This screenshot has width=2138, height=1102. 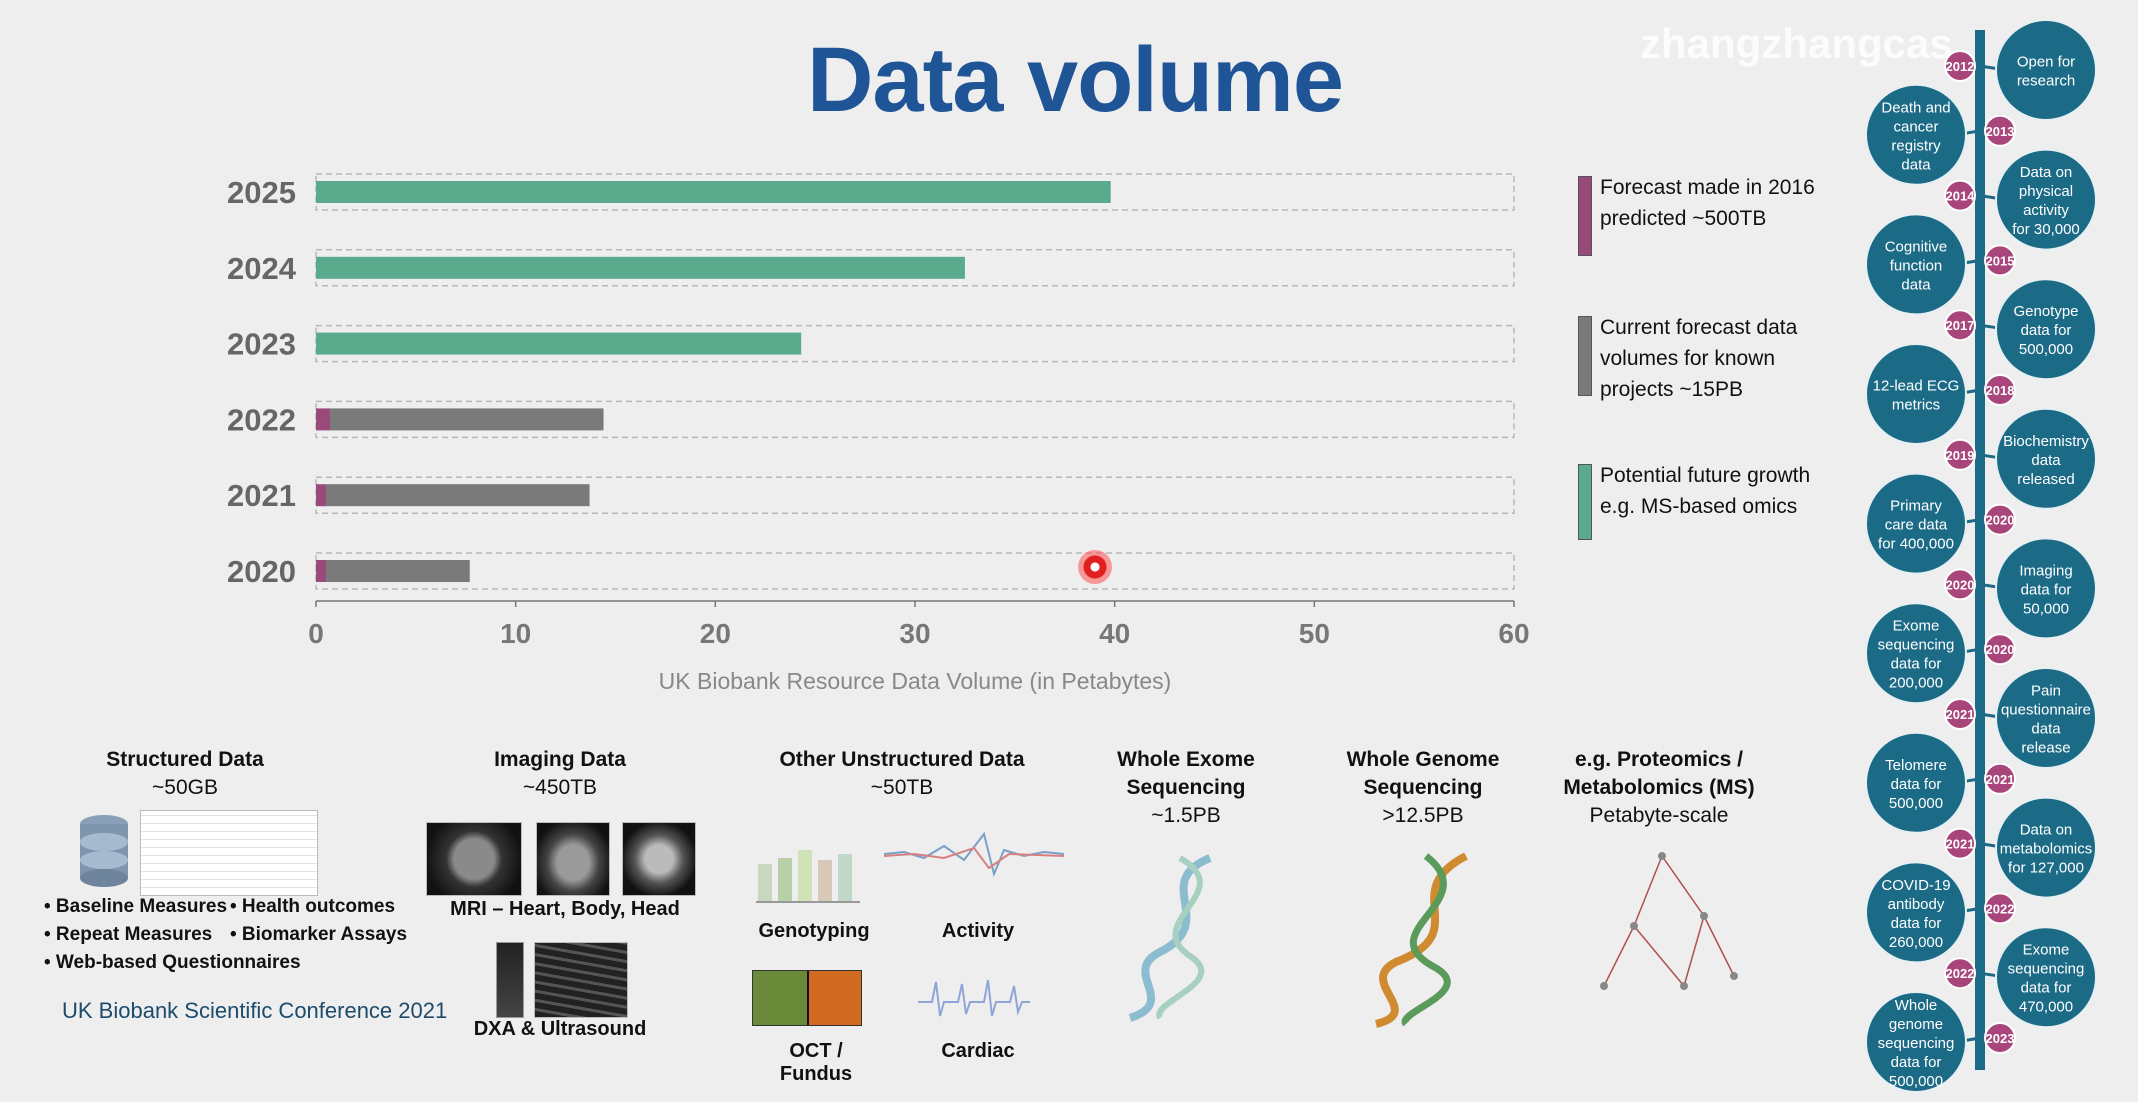 I want to click on milestone-text: cancer, so click(x=1915, y=126).